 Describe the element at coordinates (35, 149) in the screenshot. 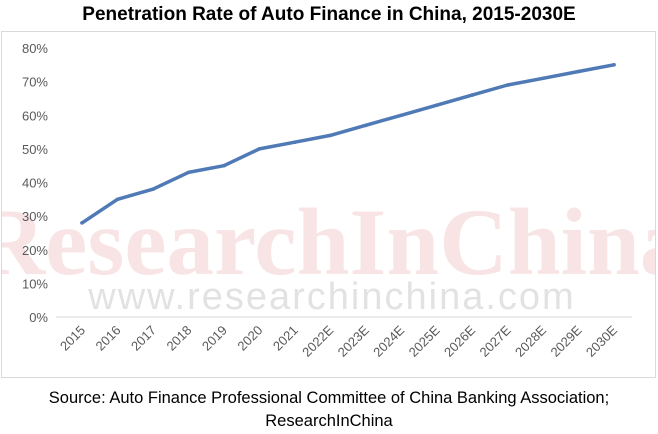

I see `y-tick-label: 50%` at that location.